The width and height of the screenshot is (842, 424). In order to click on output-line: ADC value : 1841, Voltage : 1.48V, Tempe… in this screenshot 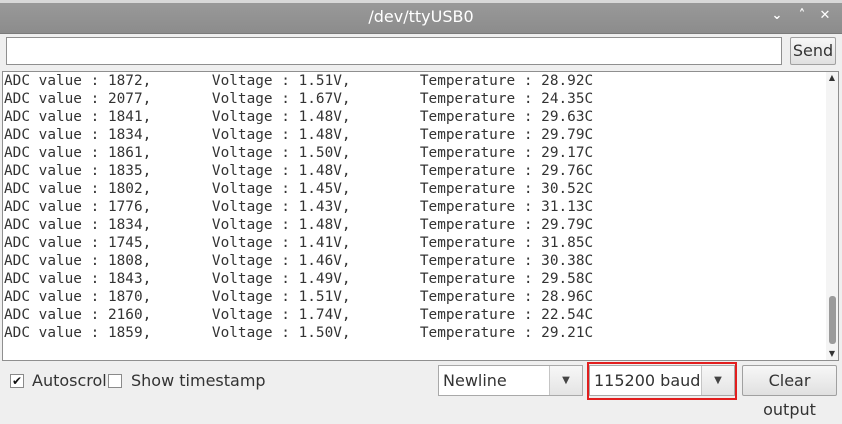, I will do `click(299, 117)`.